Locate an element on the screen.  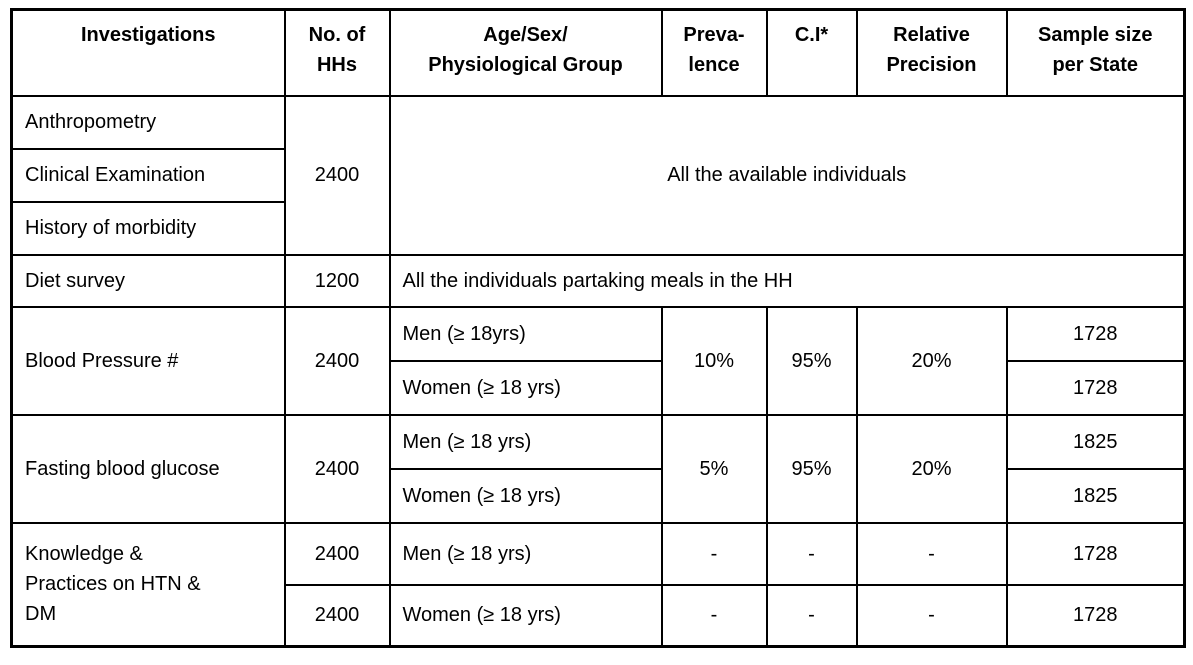
table-row: Clinical Examination is located at coordinates (597, 175).